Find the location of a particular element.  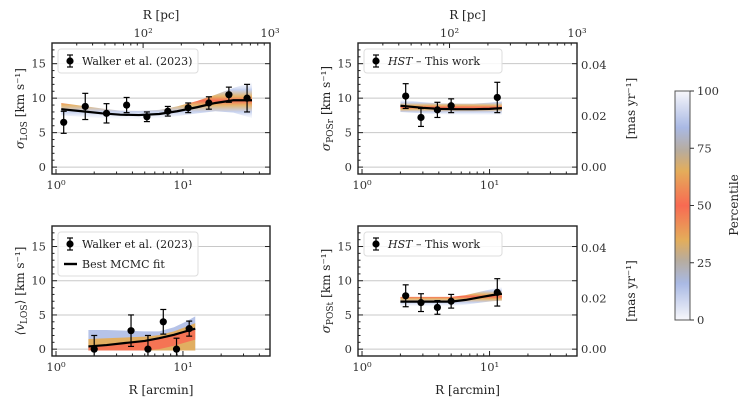

y-label-close: ⟩ is located at coordinates (20, 302).